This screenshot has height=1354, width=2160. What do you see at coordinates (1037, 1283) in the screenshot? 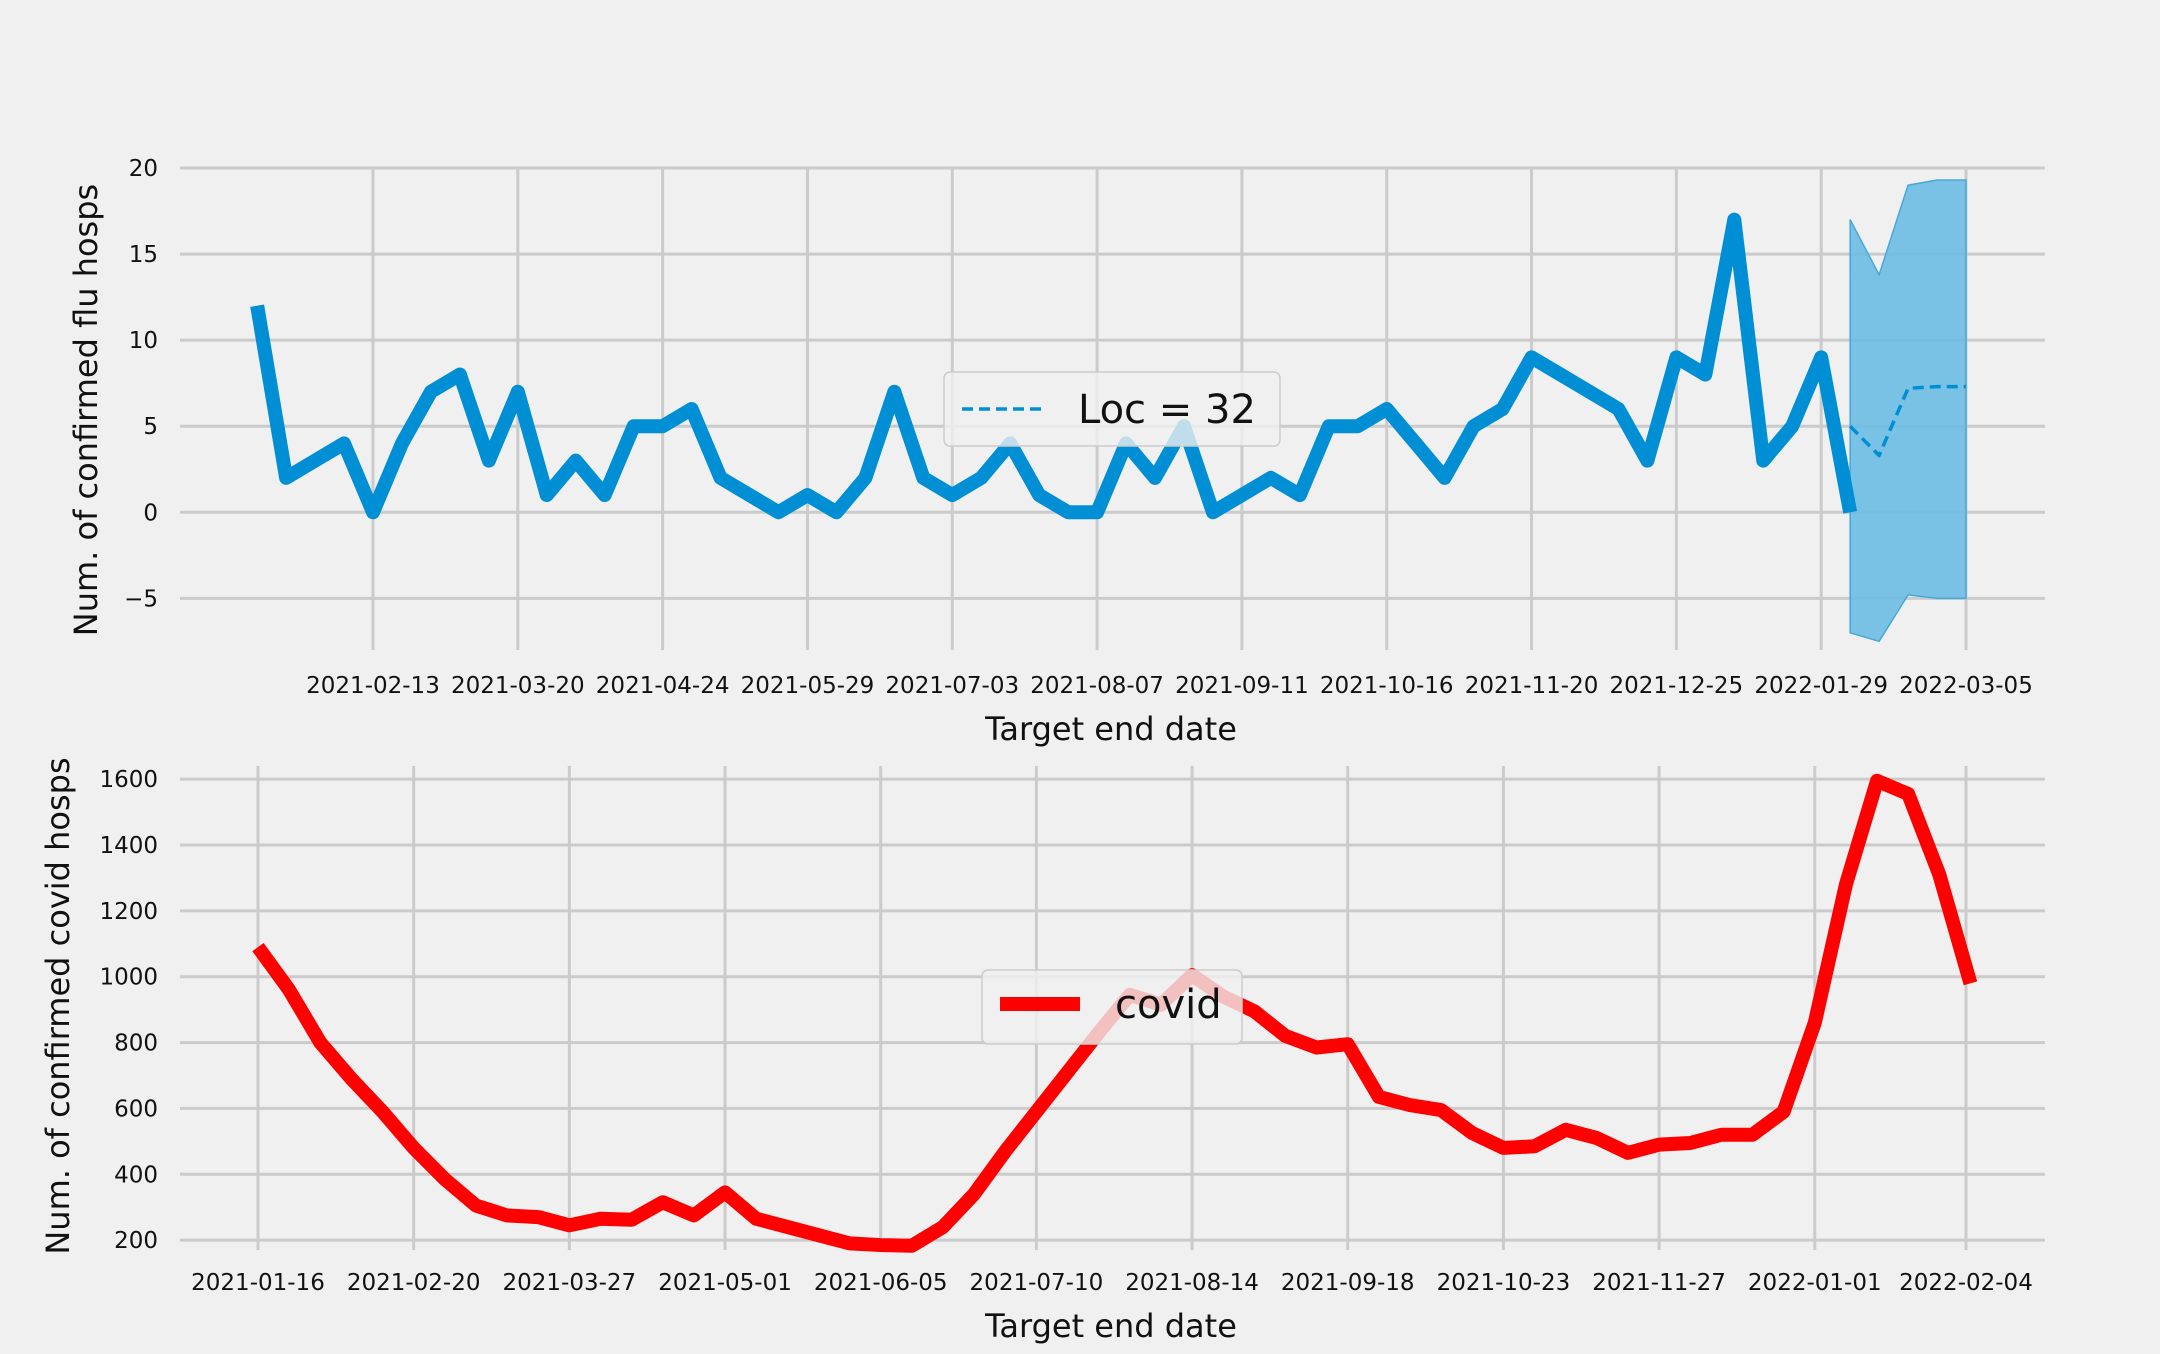
I see `x-tick-label: 2021-07-10` at bounding box center [1037, 1283].